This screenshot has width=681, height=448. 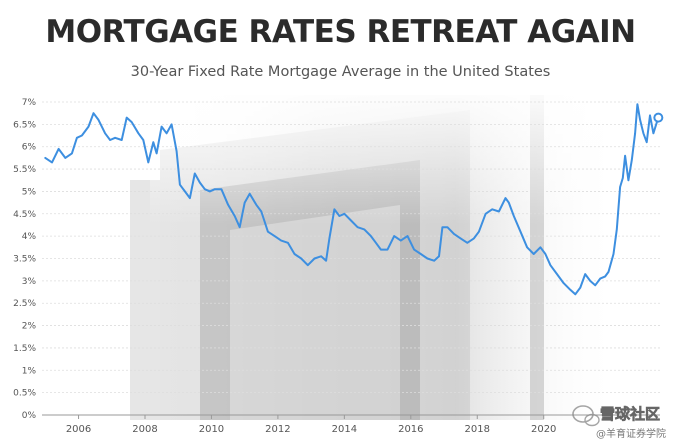 What do you see at coordinates (29, 327) in the screenshot?
I see `y-tick-label: 2%` at bounding box center [29, 327].